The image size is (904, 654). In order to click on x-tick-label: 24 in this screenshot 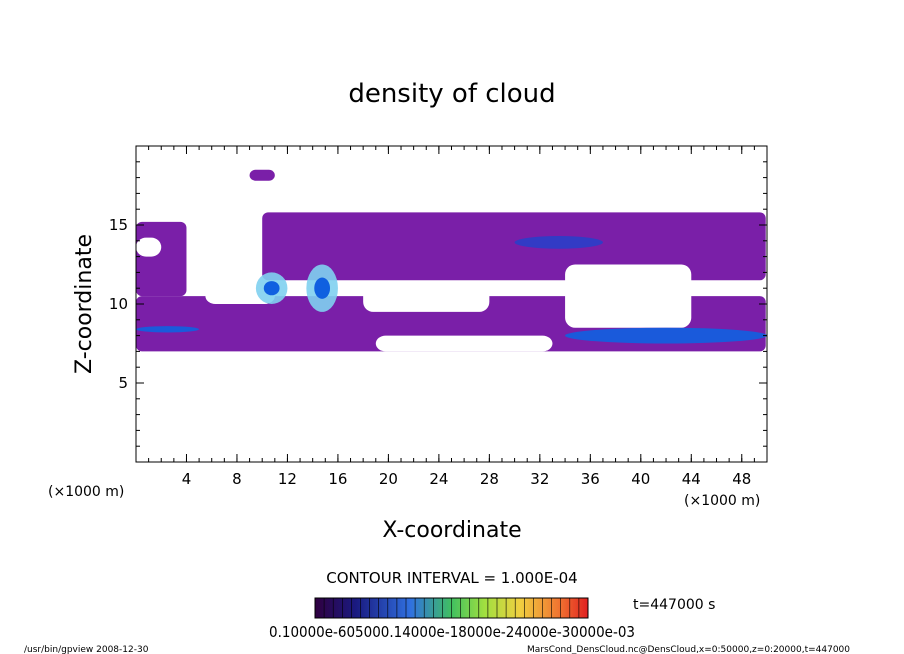, I will do `click(438, 479)`.